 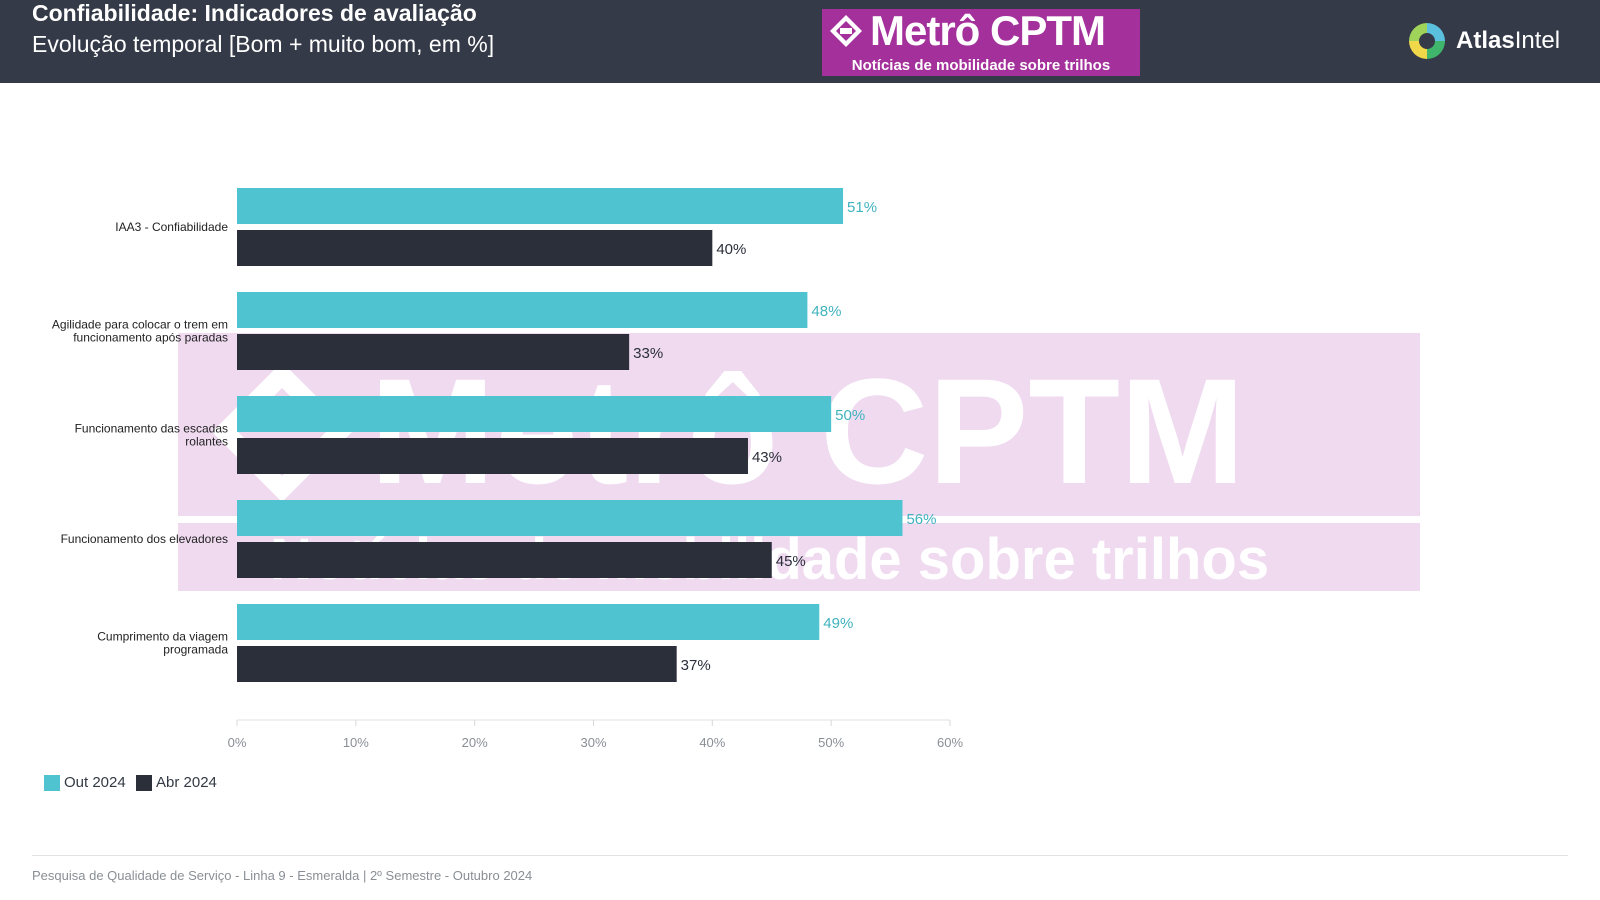 What do you see at coordinates (648, 353) in the screenshot?
I see `data-label: 33%` at bounding box center [648, 353].